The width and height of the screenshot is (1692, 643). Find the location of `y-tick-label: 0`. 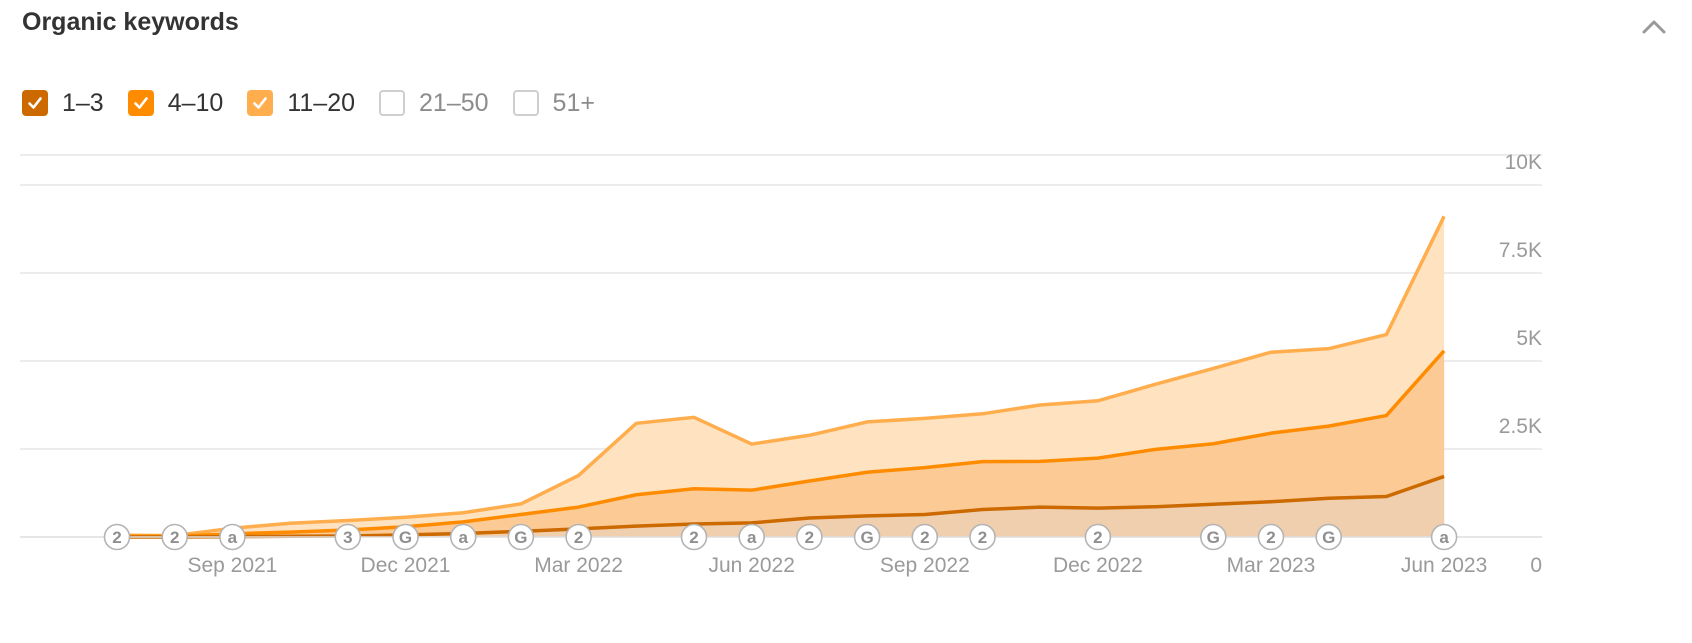

y-tick-label: 0 is located at coordinates (1536, 565).